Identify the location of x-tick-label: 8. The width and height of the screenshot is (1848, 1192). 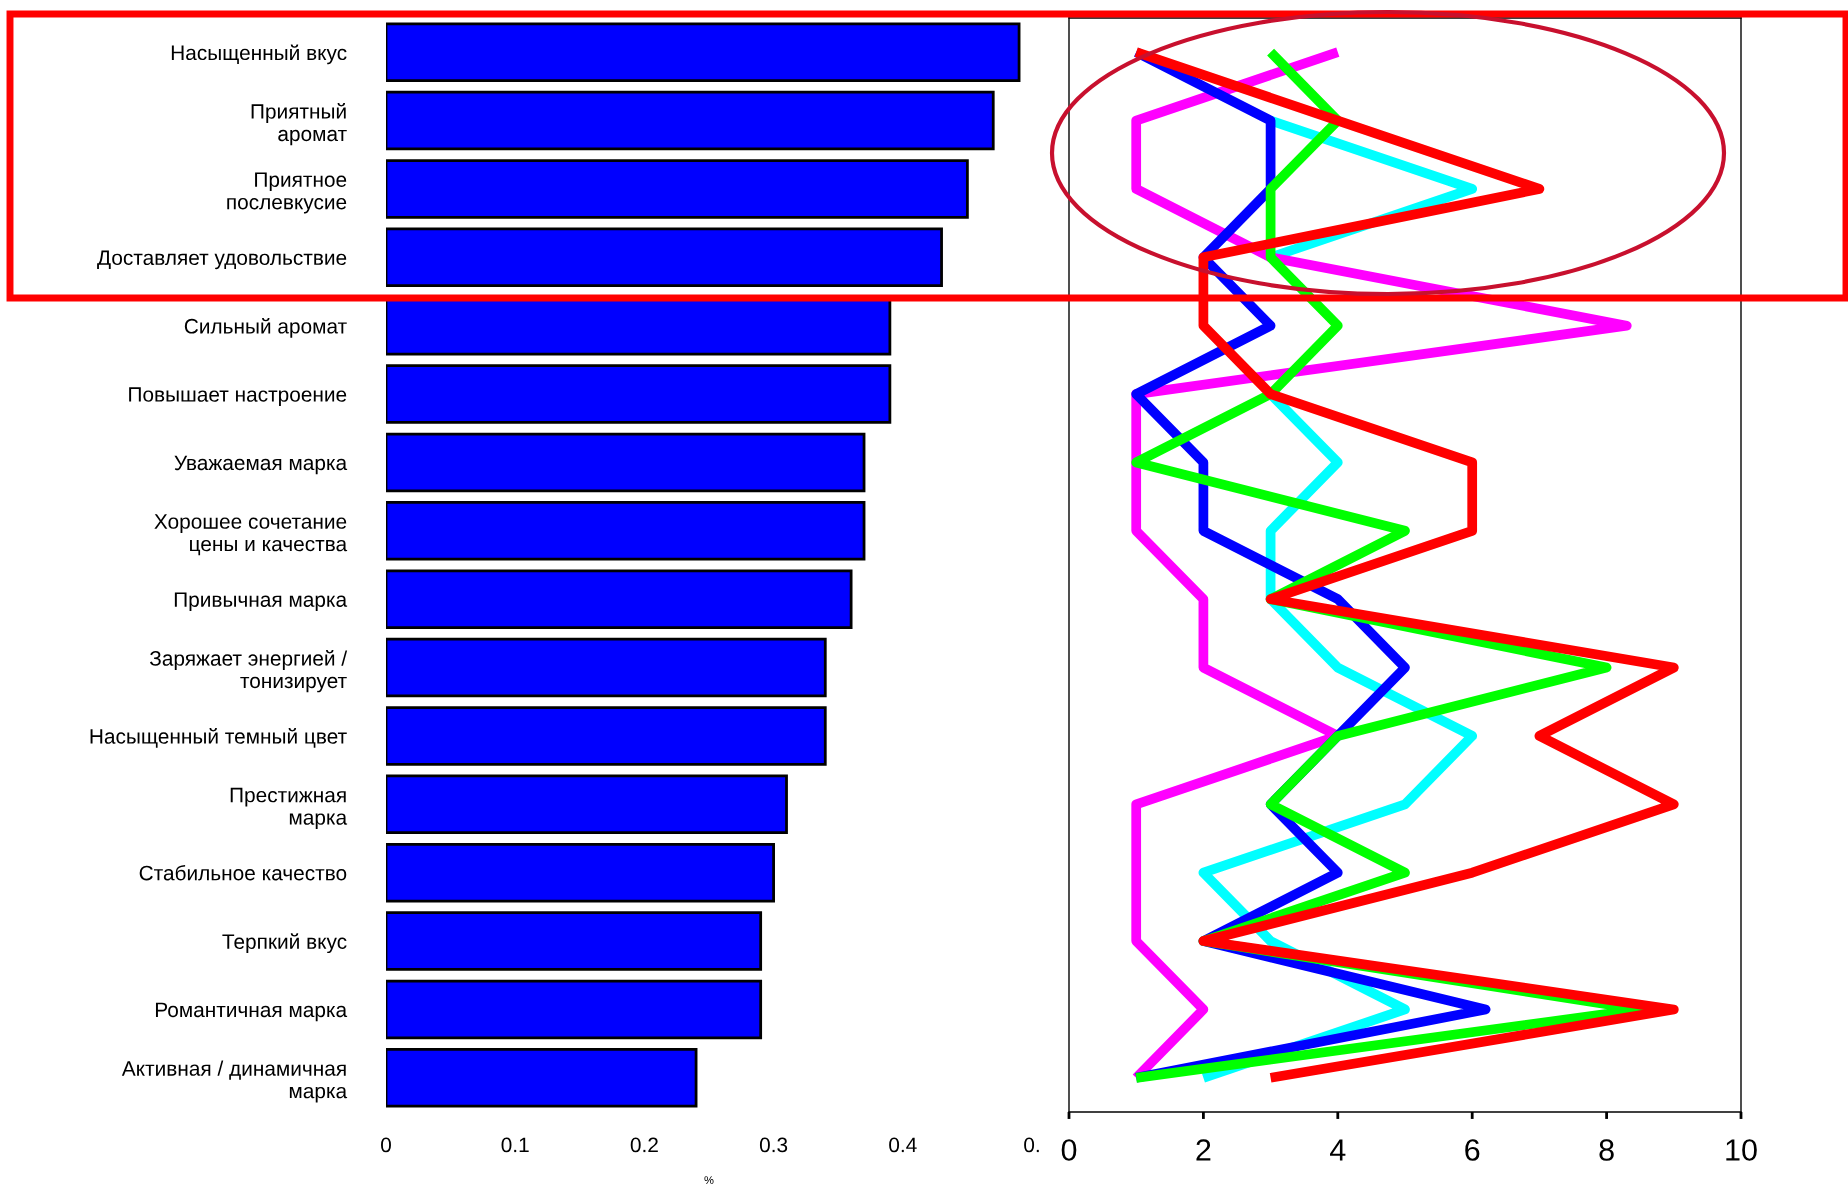
(1606, 1150).